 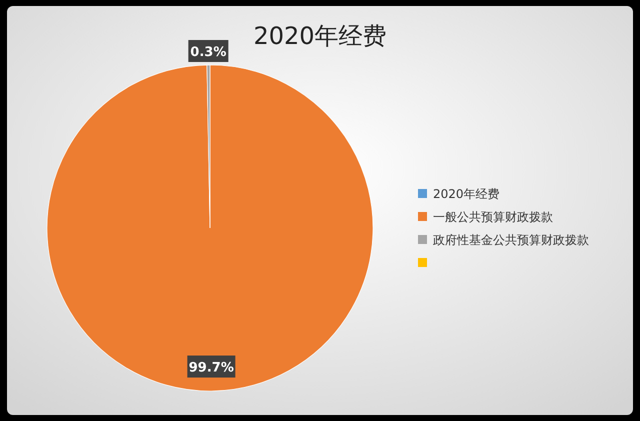 I want to click on data-label: 99.7%, so click(x=211, y=368).